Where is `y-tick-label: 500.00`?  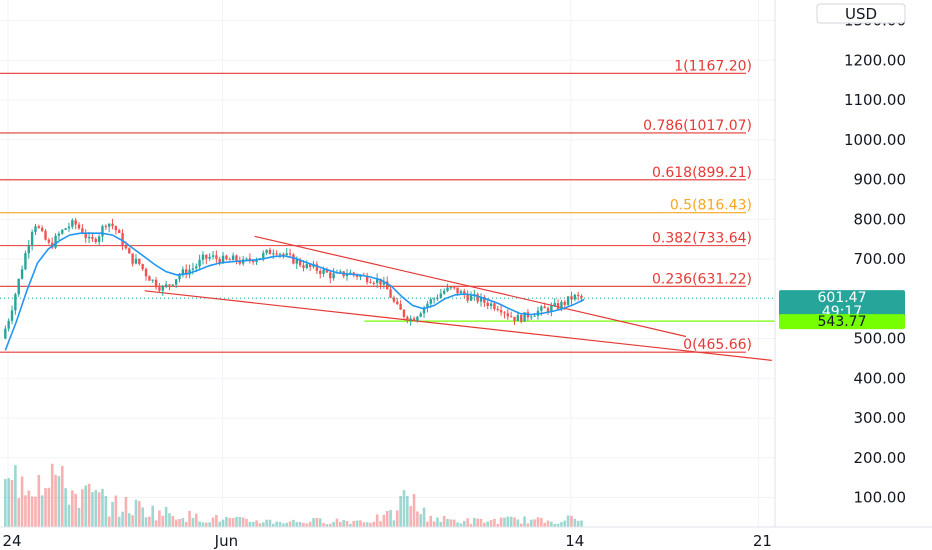
y-tick-label: 500.00 is located at coordinates (880, 339).